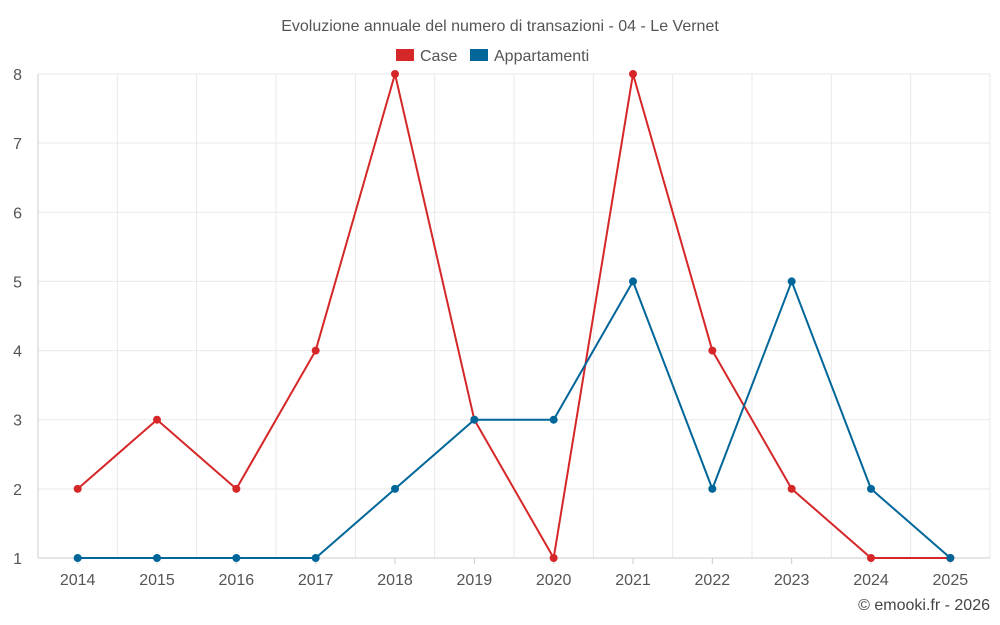  I want to click on x-tick-label: 2019, so click(475, 580).